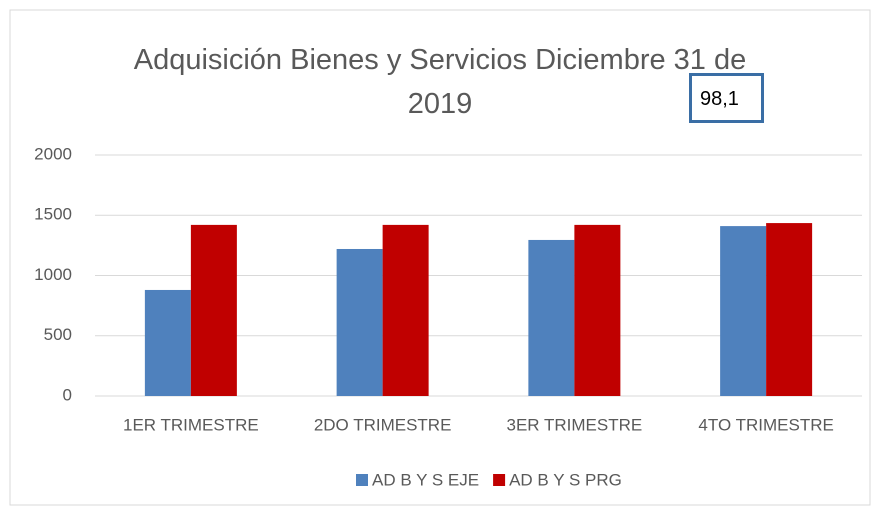 The width and height of the screenshot is (880, 512). I want to click on y-tick-label: 1000, so click(53, 274).